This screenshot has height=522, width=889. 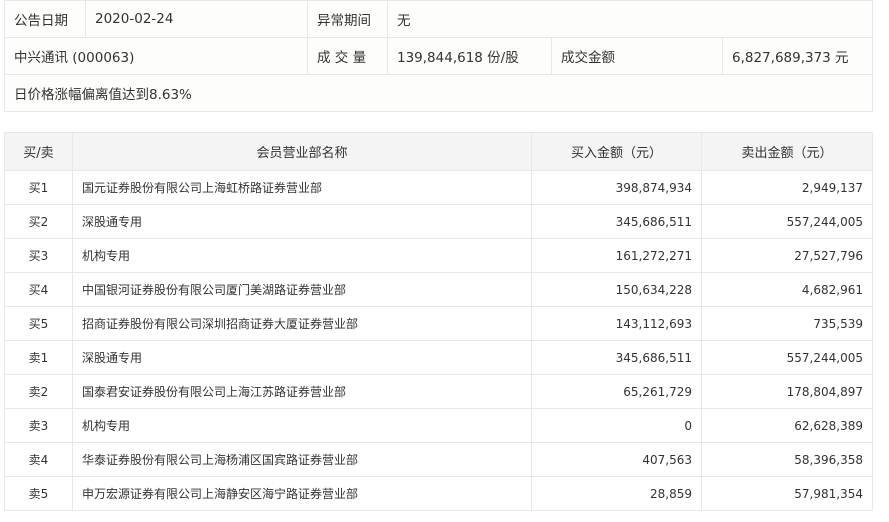 I want to click on branch-cell: 招商证券股份有限公司深圳招商证券大厦证券营业部, so click(x=302, y=323).